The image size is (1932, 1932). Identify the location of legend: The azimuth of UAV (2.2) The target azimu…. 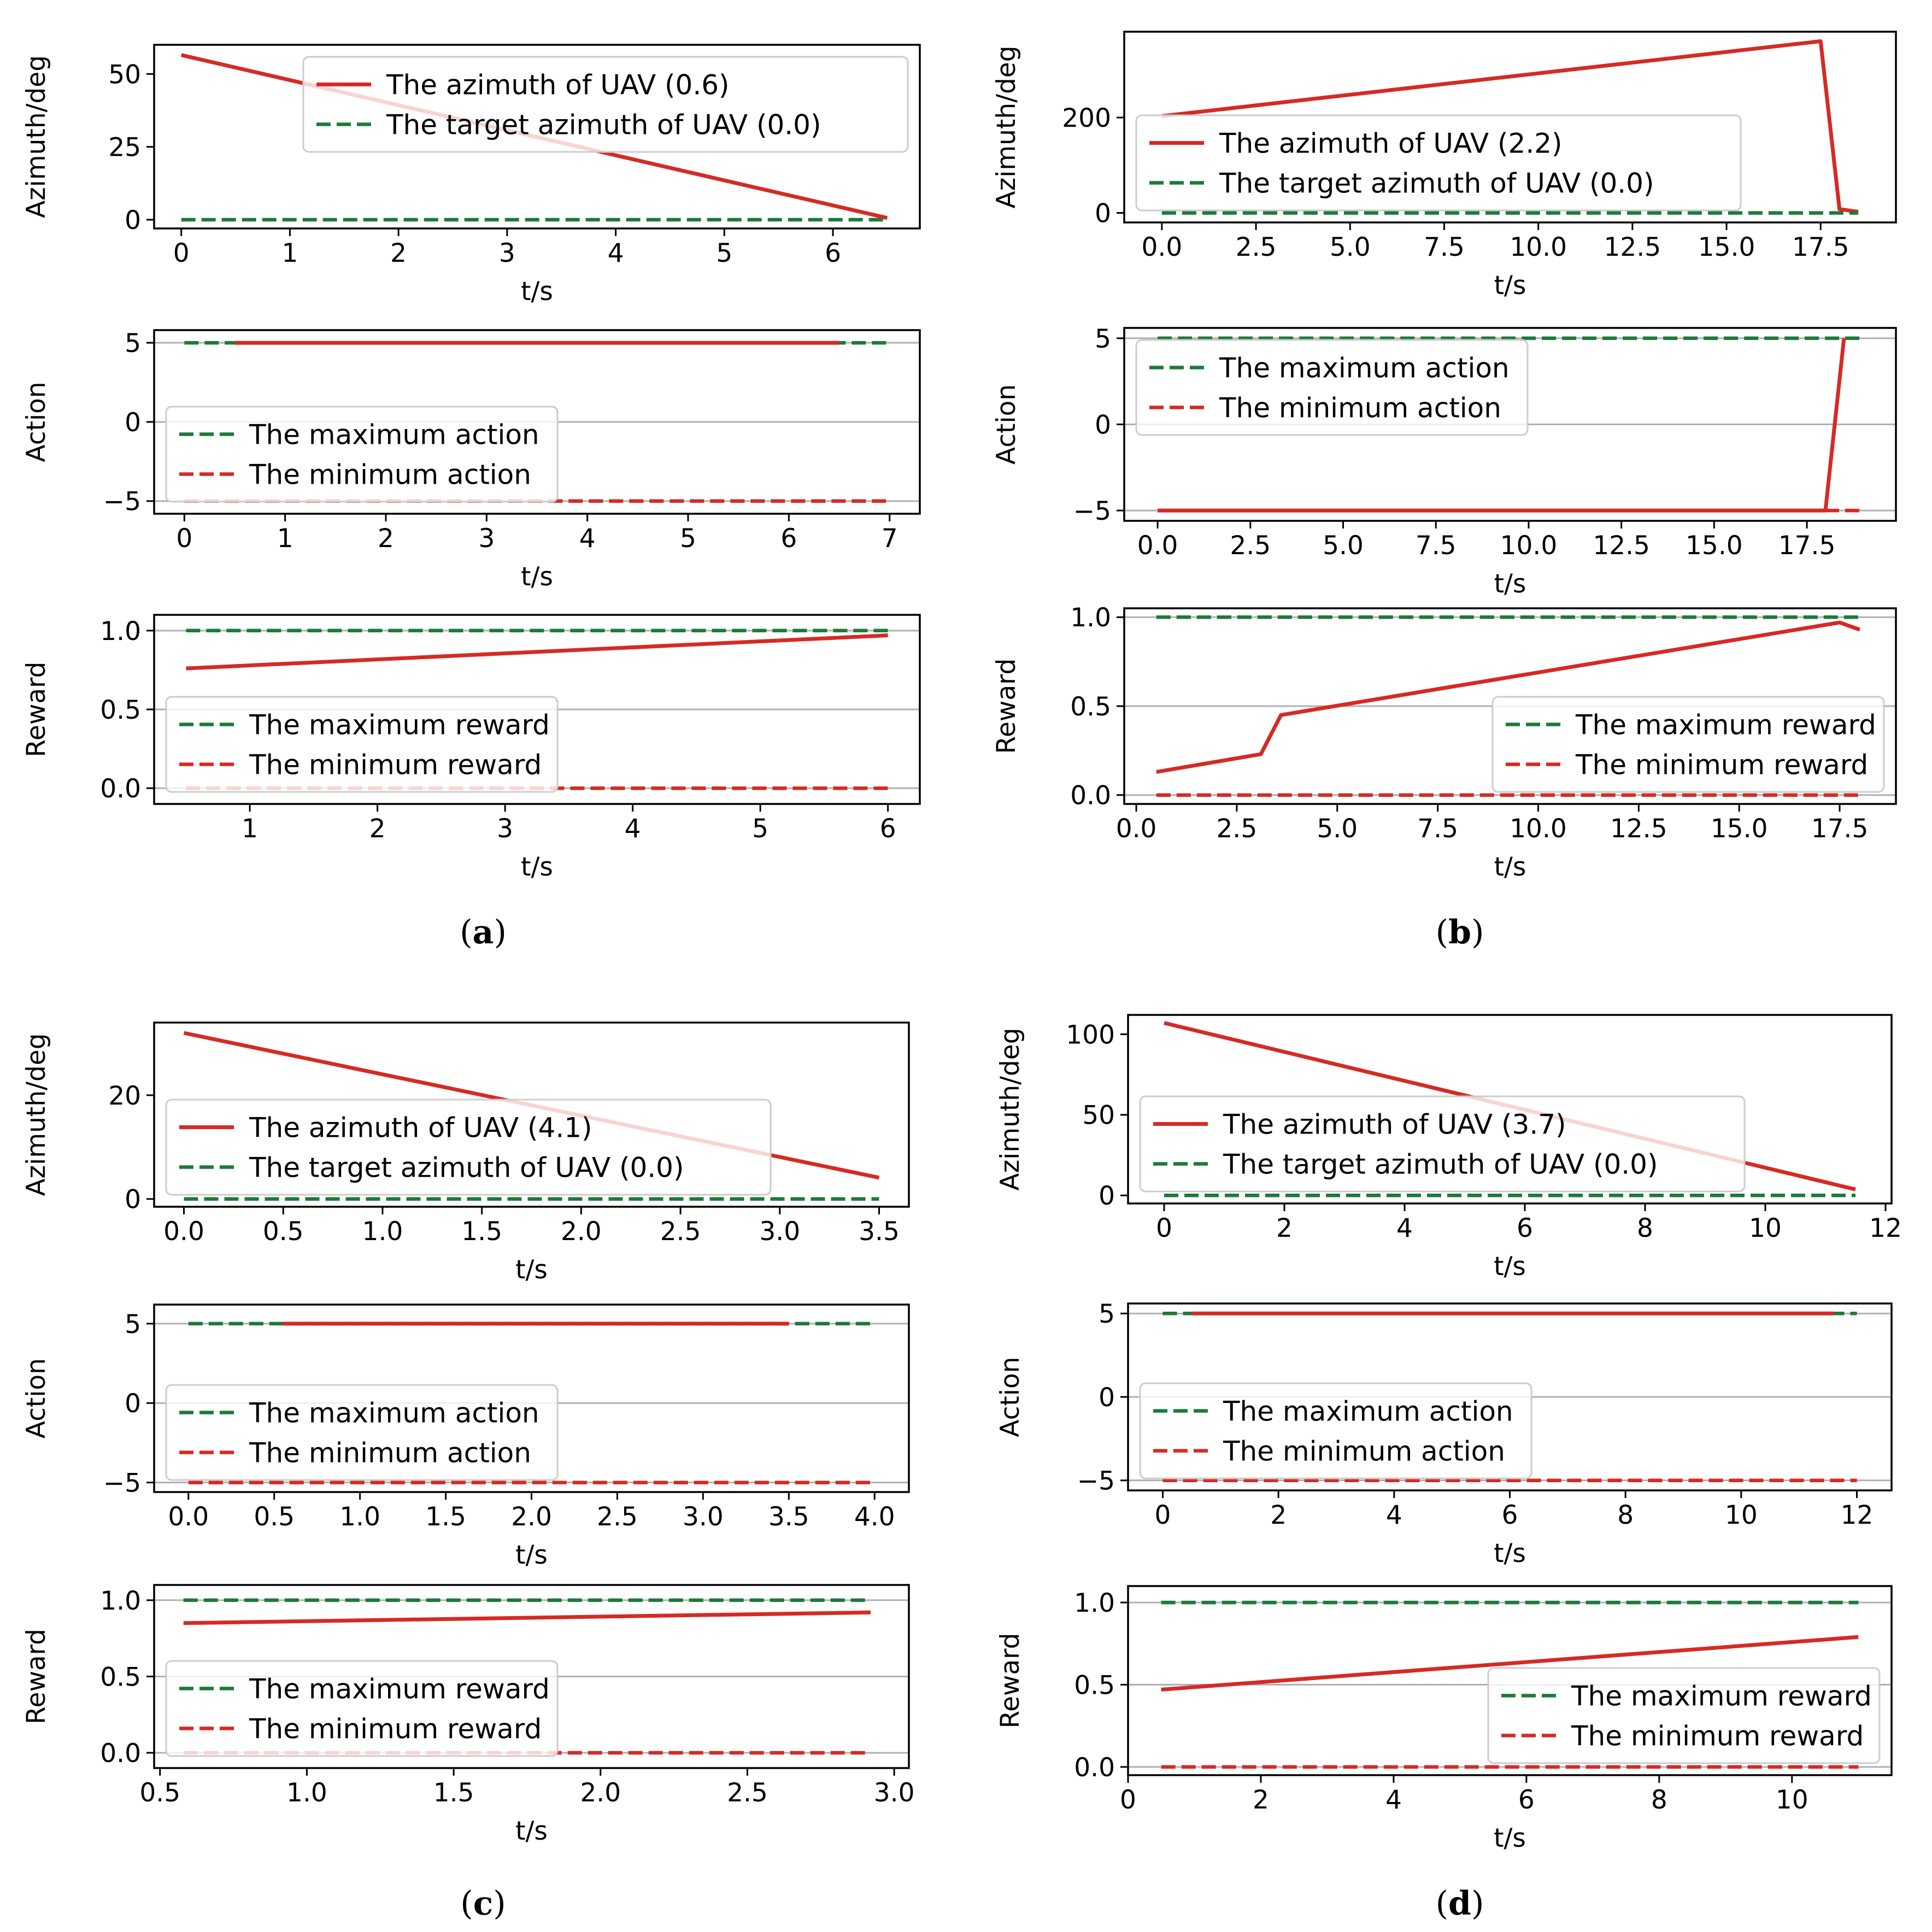
(1438, 163).